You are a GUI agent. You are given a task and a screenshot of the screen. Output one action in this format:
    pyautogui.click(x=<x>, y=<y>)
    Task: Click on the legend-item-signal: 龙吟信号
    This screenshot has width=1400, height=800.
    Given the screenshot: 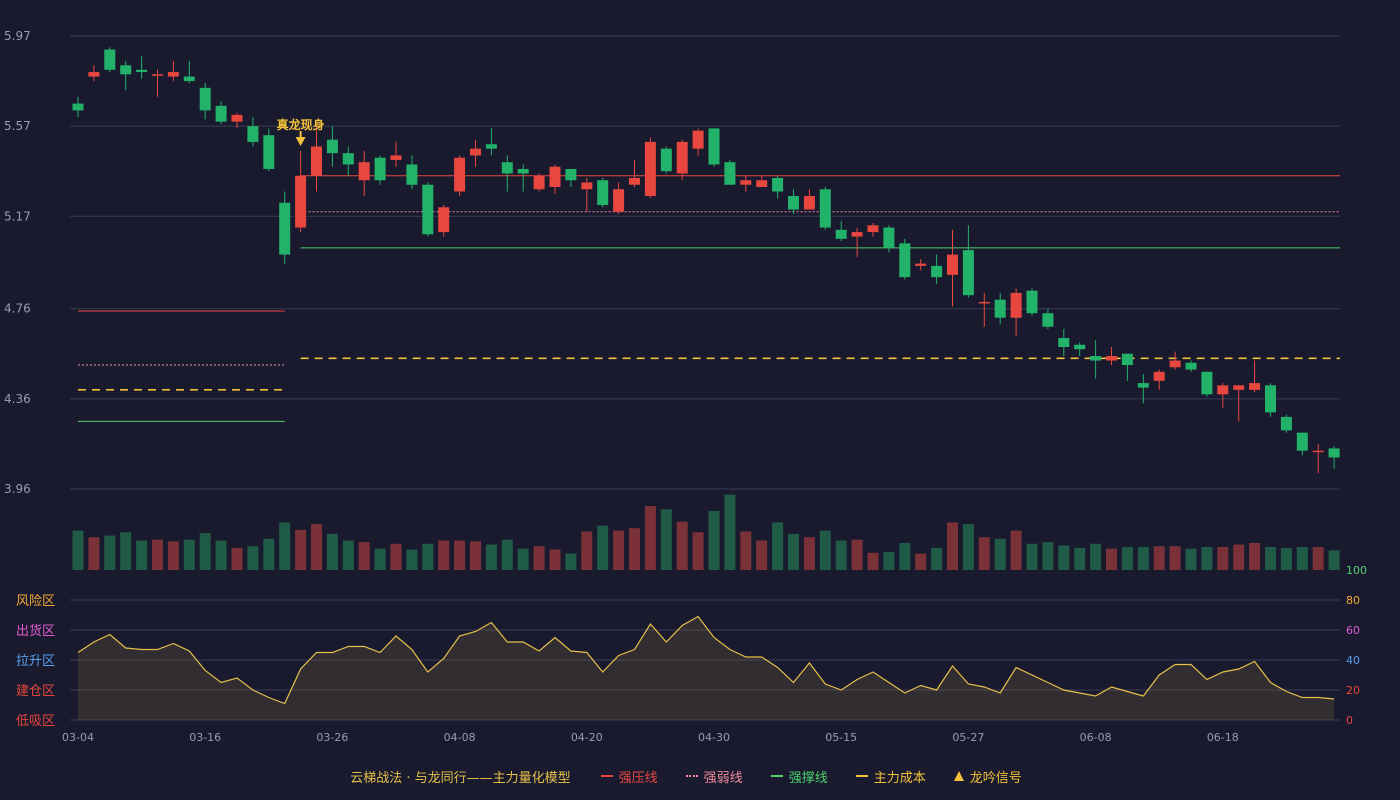 What is the action you would take?
    pyautogui.click(x=987, y=776)
    